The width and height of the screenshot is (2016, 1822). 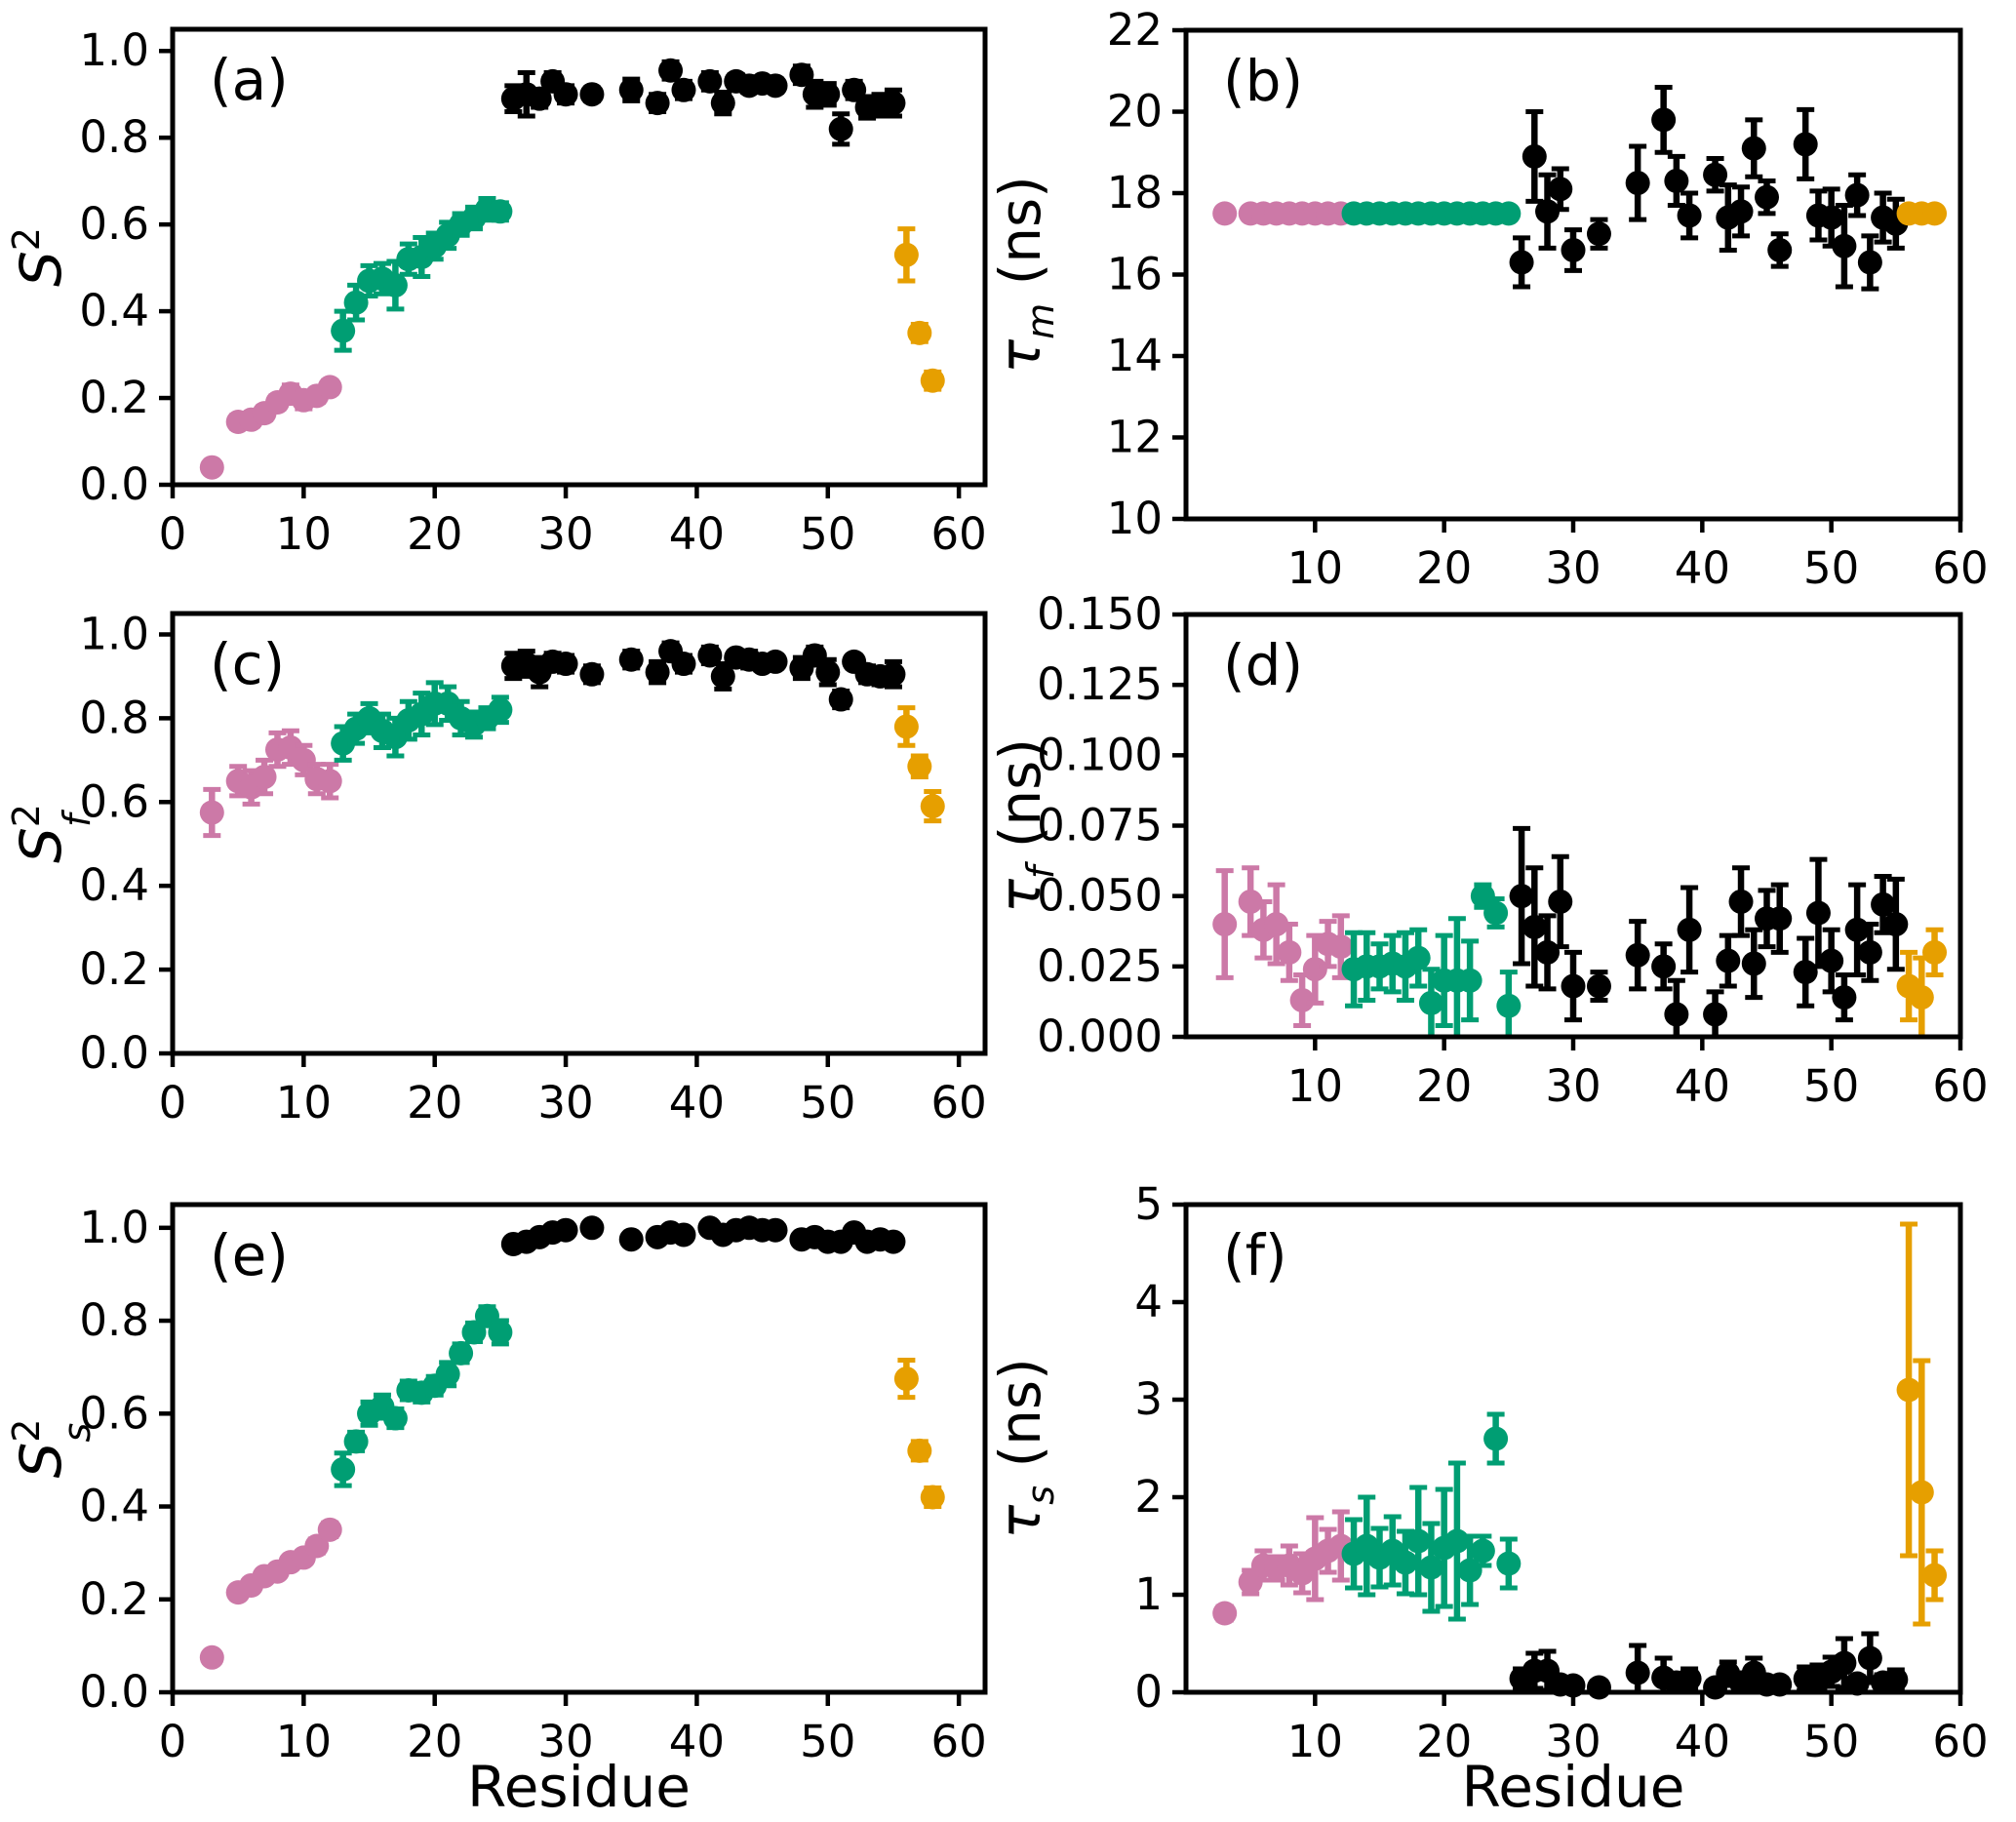 What do you see at coordinates (1135, 193) in the screenshot?
I see `y-tick-label: 18` at bounding box center [1135, 193].